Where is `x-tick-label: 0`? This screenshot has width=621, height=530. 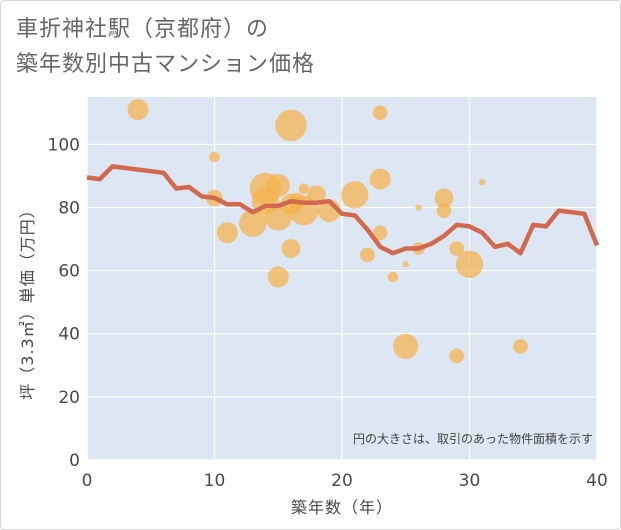 x-tick-label: 0 is located at coordinates (87, 481).